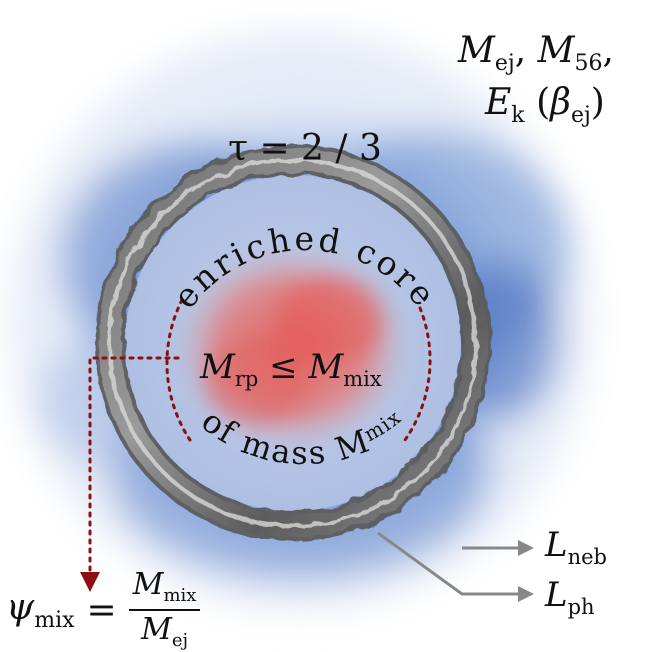  Describe the element at coordinates (164, 610) in the screenshot. I see `psi-fraction: Mmix Mej` at that location.